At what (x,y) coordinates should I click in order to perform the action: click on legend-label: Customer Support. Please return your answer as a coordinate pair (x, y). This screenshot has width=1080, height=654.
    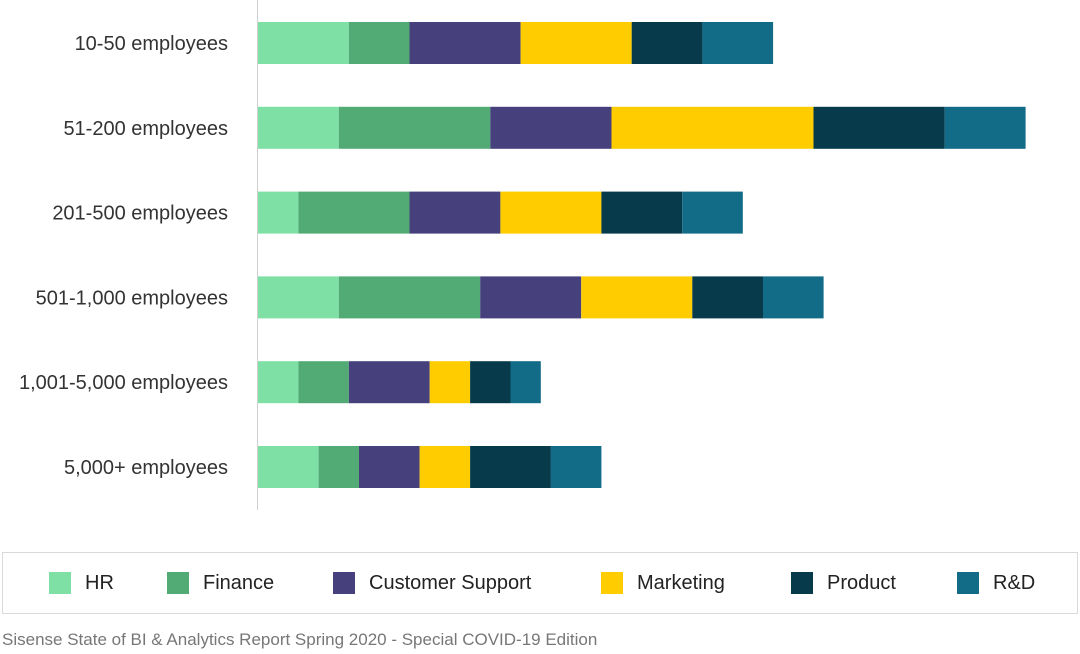
    Looking at the image, I should click on (450, 582).